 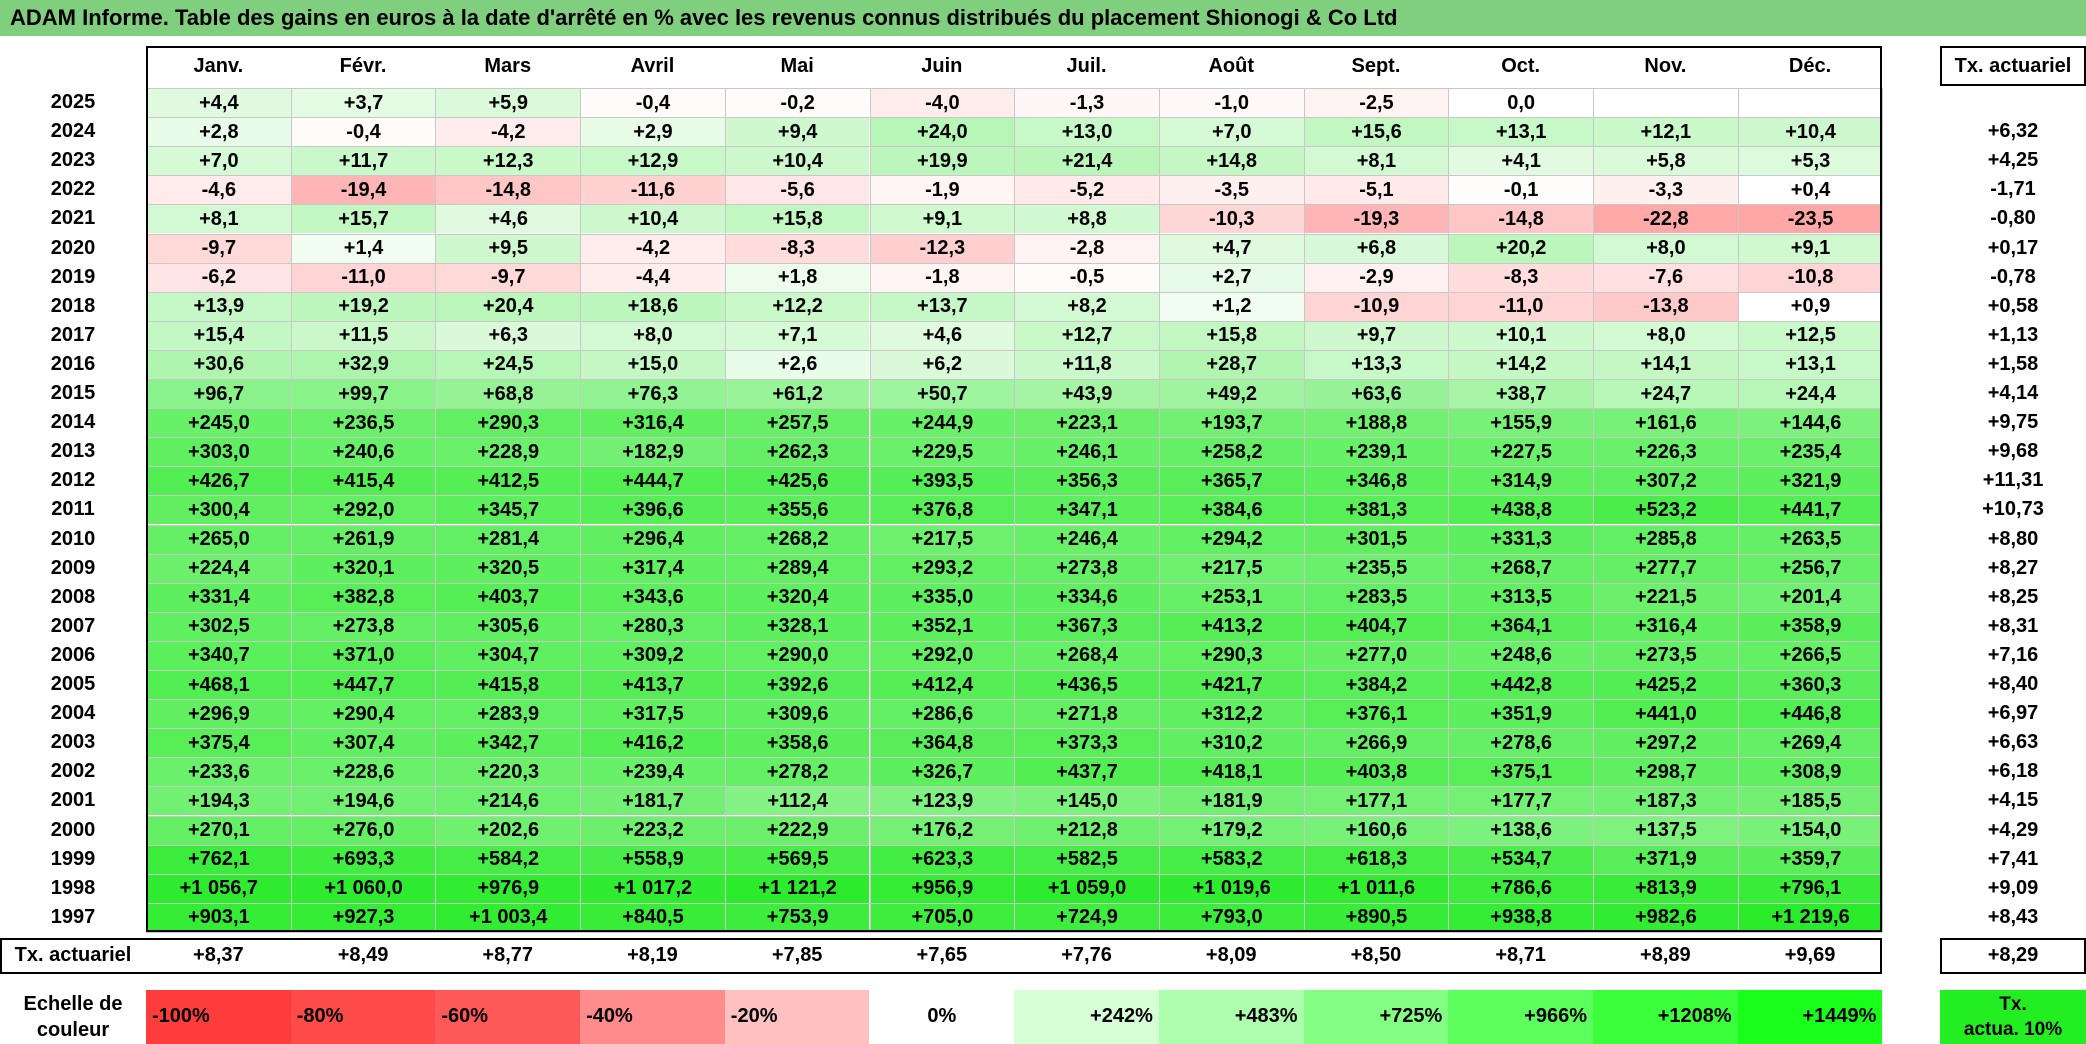 I want to click on month-header-4: Avril, so click(x=652, y=65).